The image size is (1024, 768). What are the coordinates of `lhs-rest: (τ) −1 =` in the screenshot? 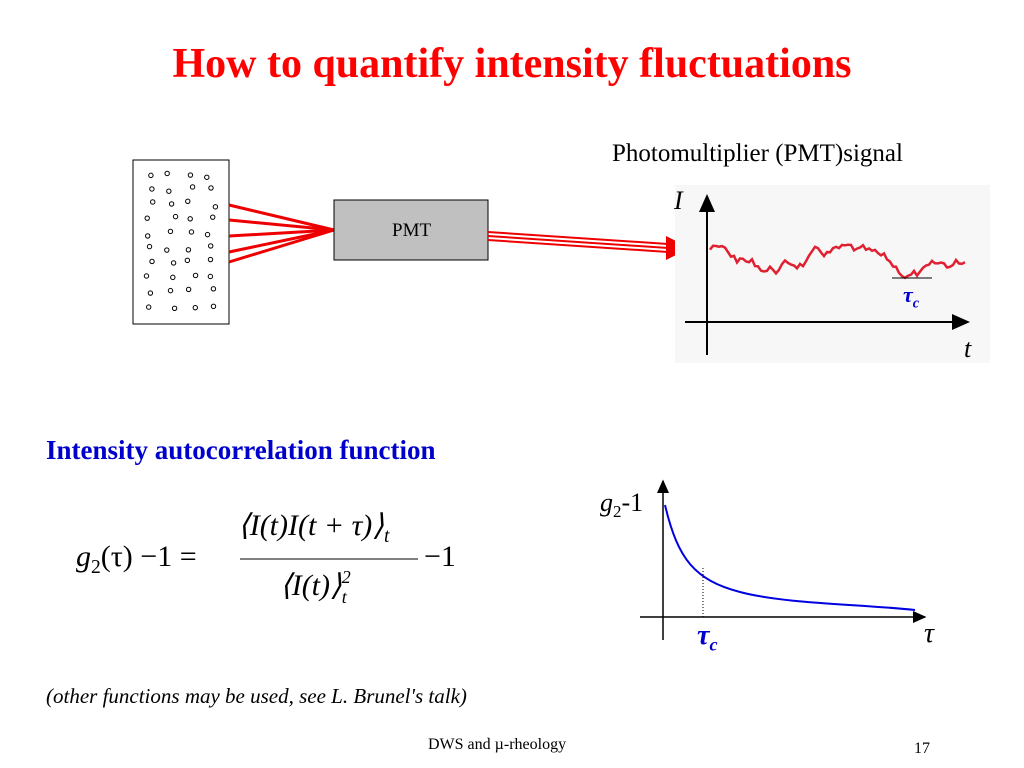 It's located at (148, 556).